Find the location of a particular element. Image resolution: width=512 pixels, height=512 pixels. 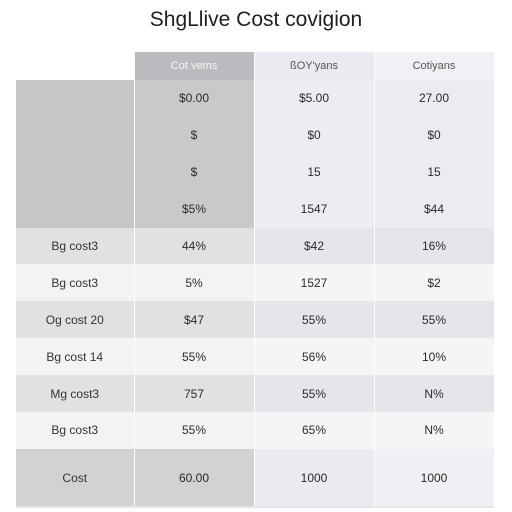

column-header-label is located at coordinates (75, 66).